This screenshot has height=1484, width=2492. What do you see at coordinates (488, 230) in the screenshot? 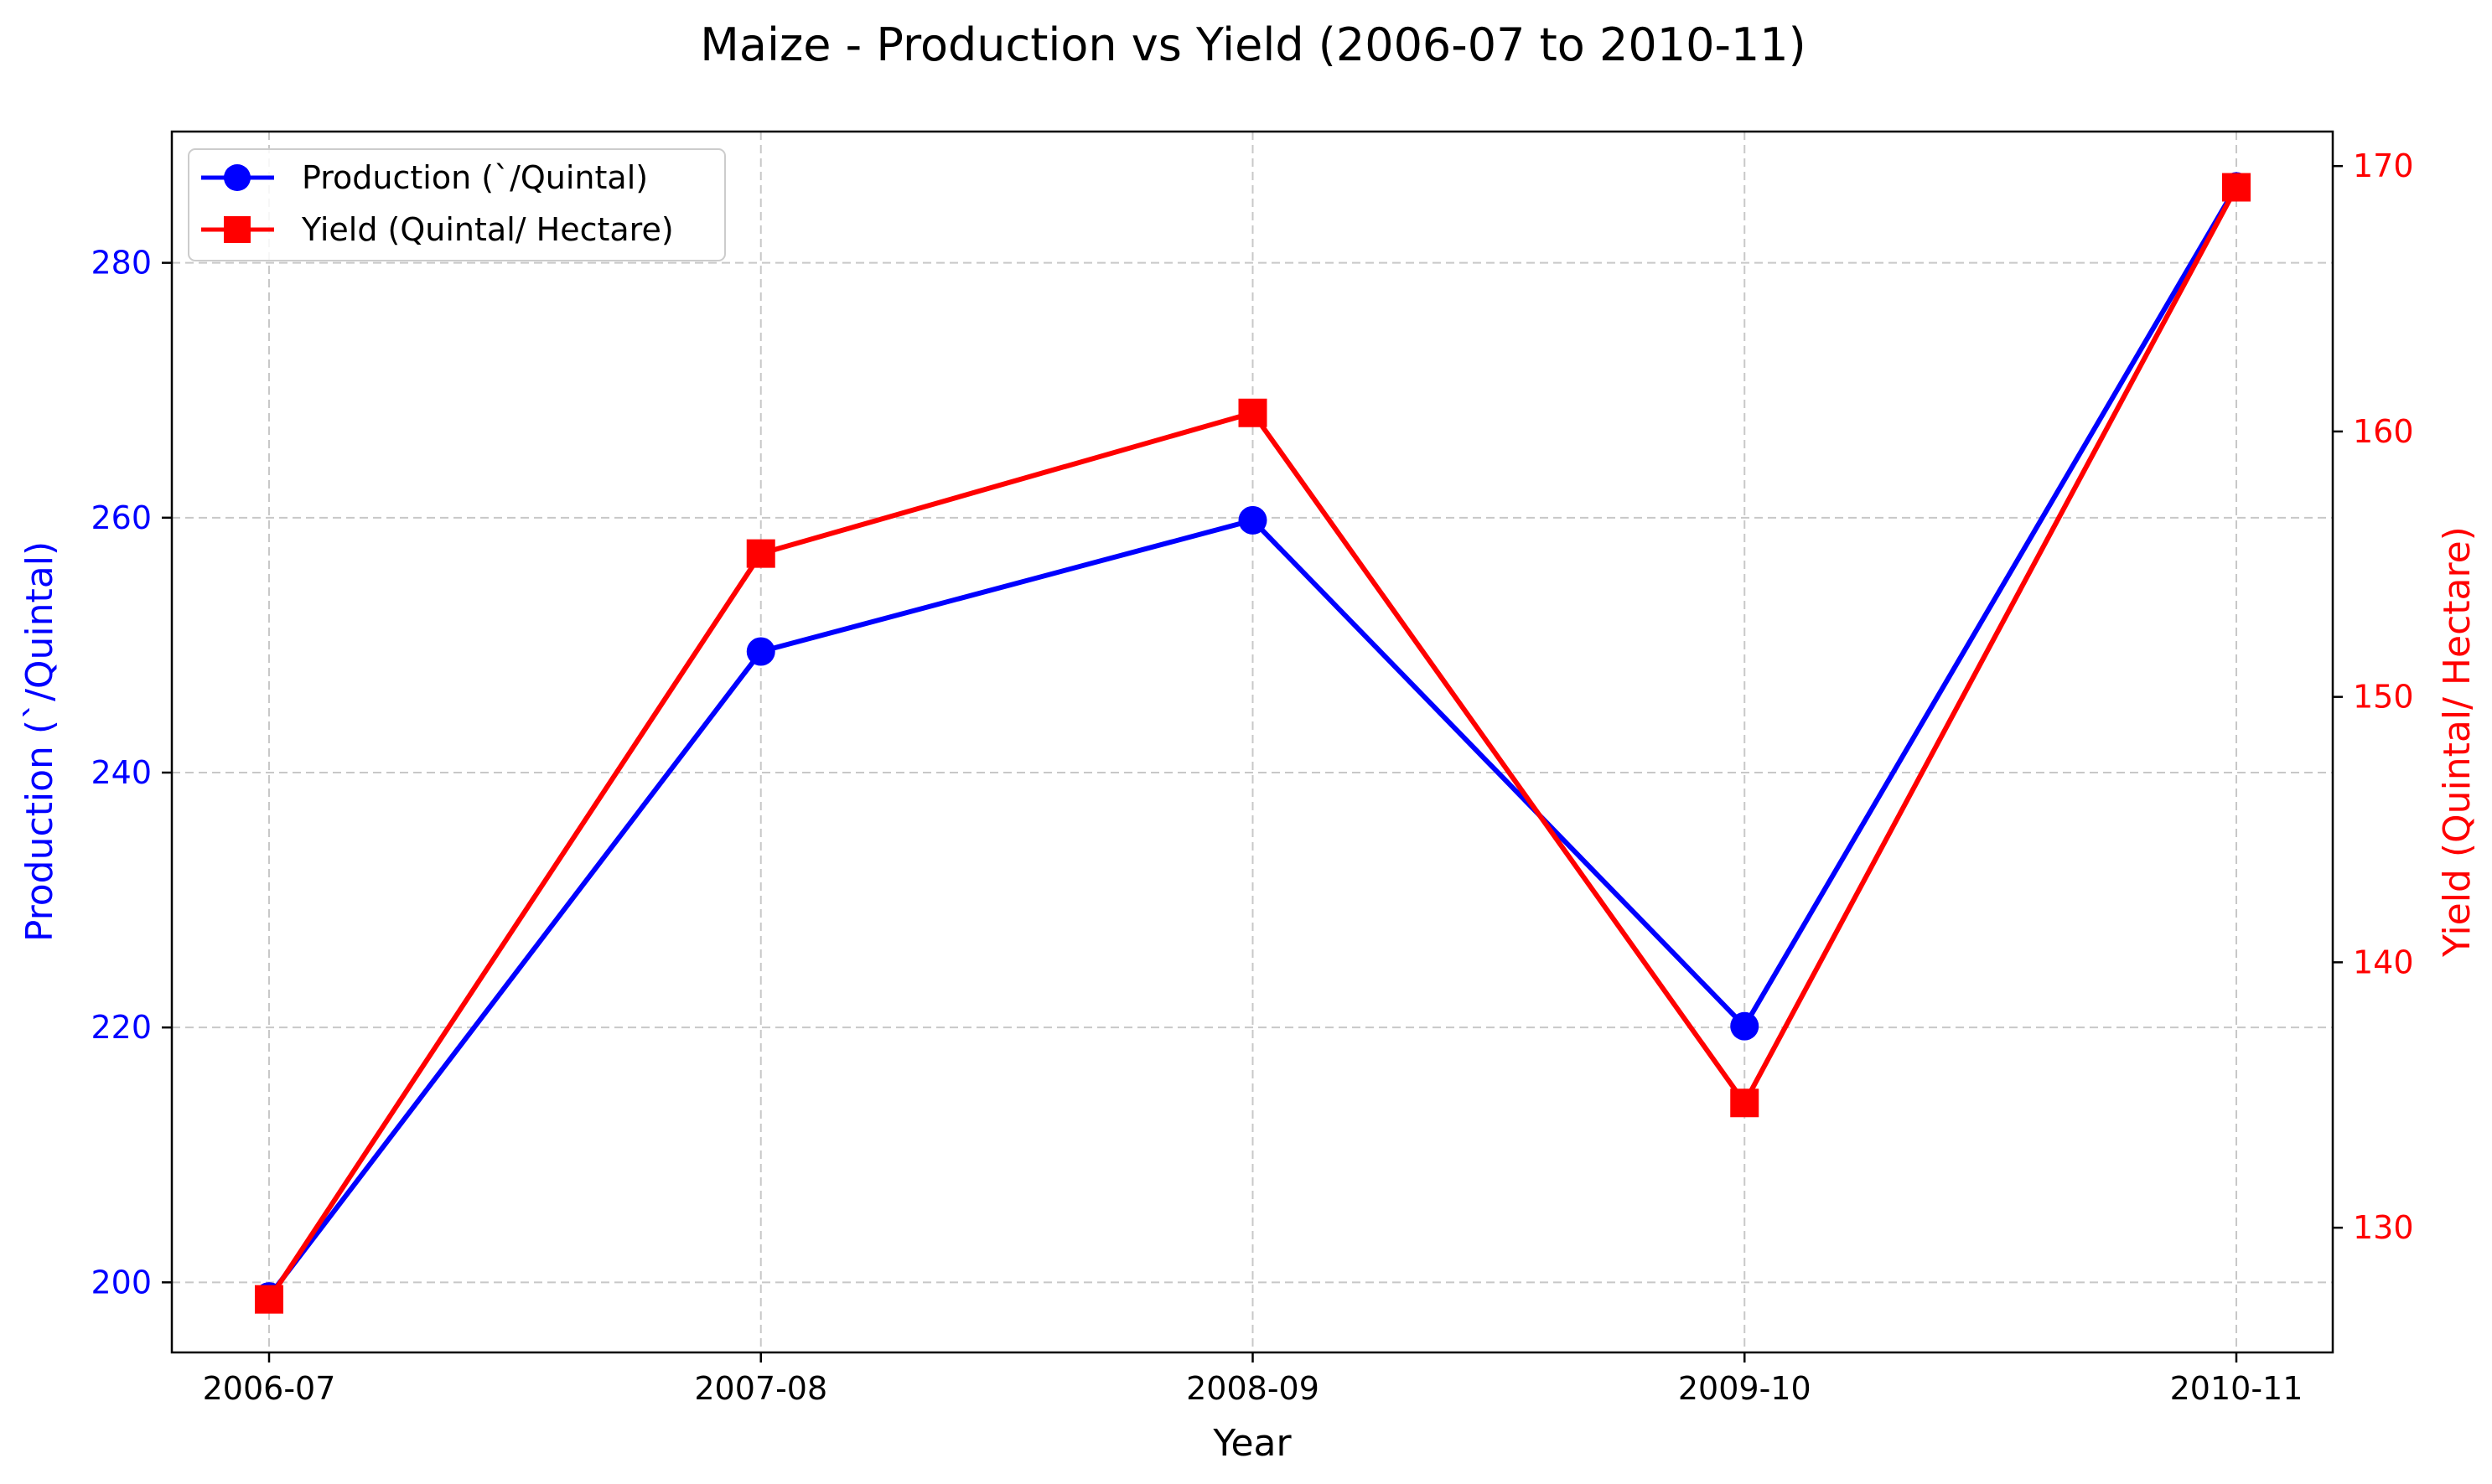
I see `legend-yield-label: Yield (Quintal/ Hectare)` at bounding box center [488, 230].